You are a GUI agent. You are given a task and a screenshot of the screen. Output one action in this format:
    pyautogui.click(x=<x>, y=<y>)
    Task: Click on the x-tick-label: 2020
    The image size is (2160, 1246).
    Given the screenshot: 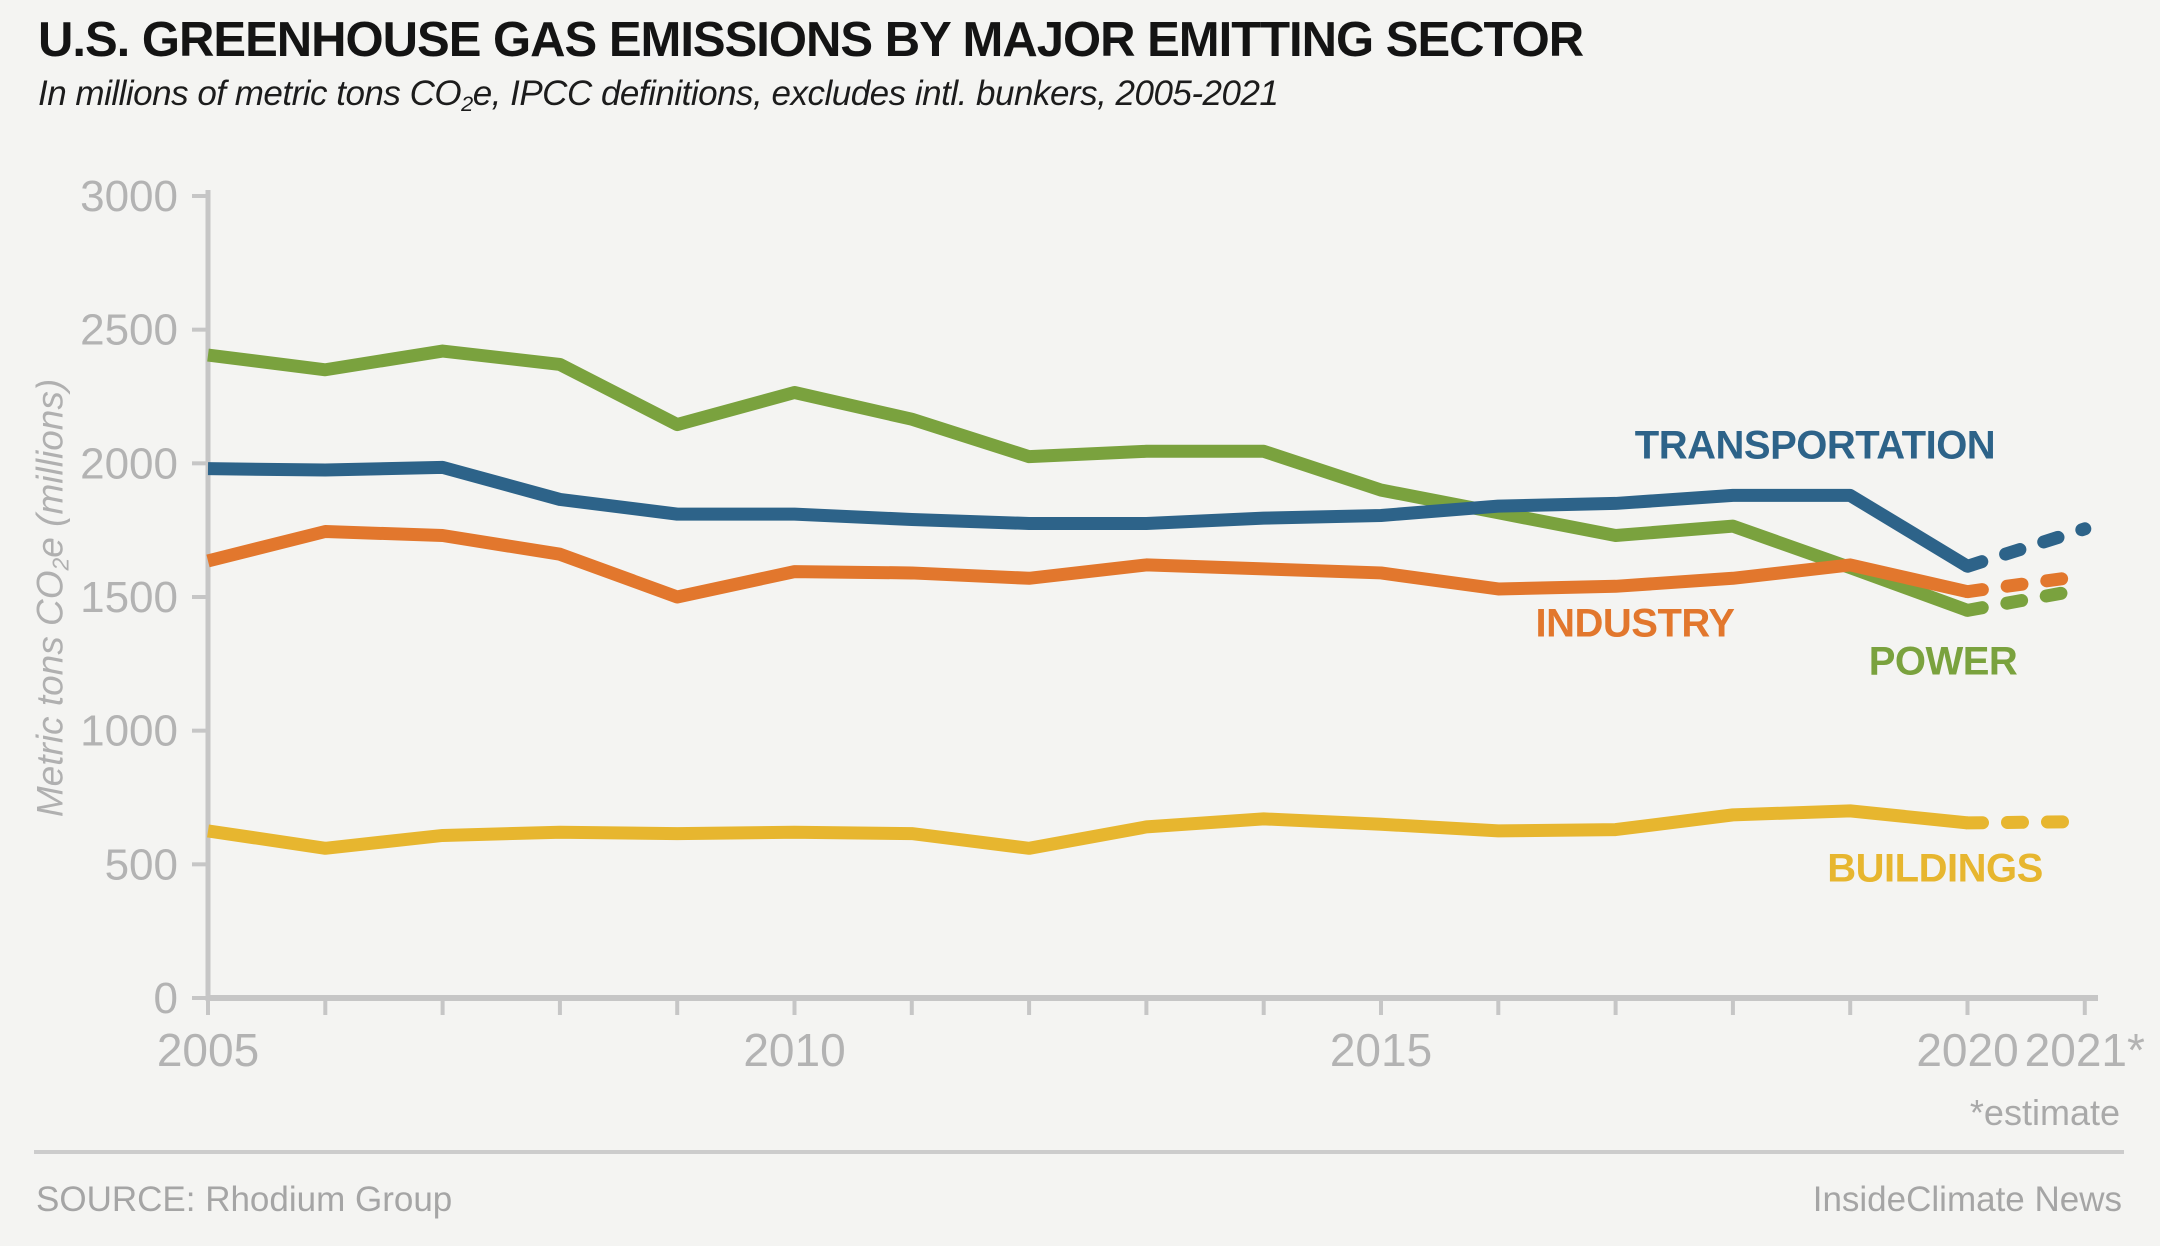 What is the action you would take?
    pyautogui.click(x=1967, y=1050)
    